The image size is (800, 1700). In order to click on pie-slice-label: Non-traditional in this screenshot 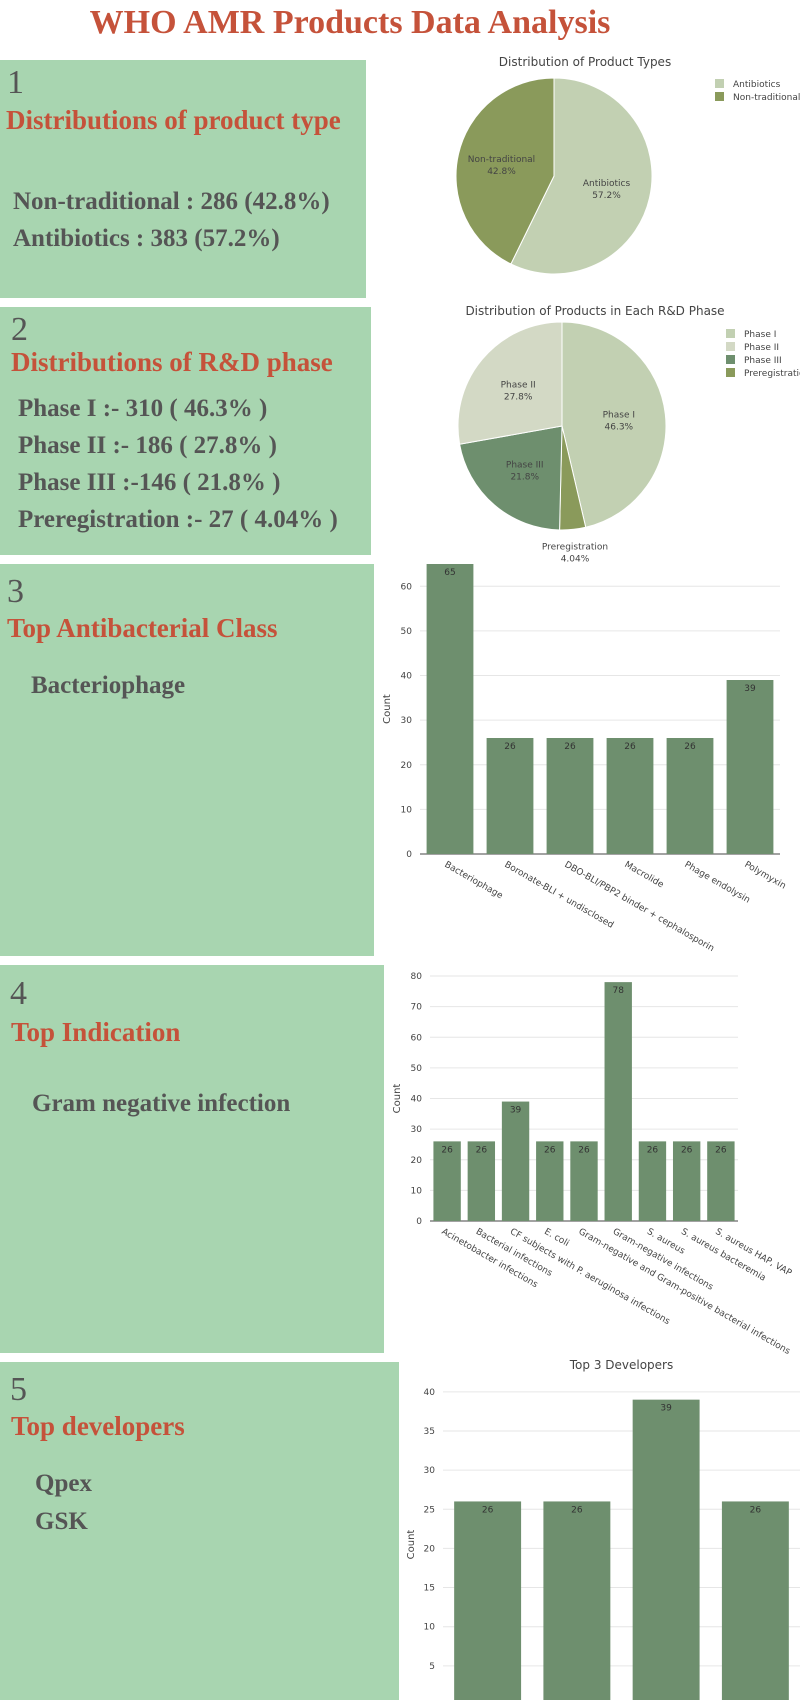, I will do `click(501, 160)`.